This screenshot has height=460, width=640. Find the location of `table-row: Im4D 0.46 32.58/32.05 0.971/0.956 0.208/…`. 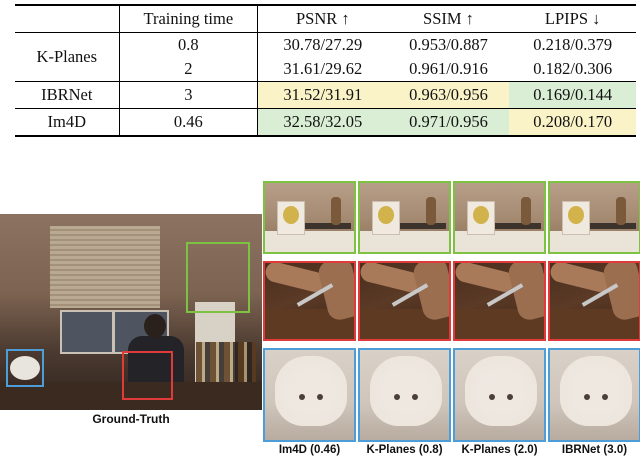

table-row: Im4D 0.46 32.58/32.05 0.971/0.956 0.208/… is located at coordinates (325, 122).